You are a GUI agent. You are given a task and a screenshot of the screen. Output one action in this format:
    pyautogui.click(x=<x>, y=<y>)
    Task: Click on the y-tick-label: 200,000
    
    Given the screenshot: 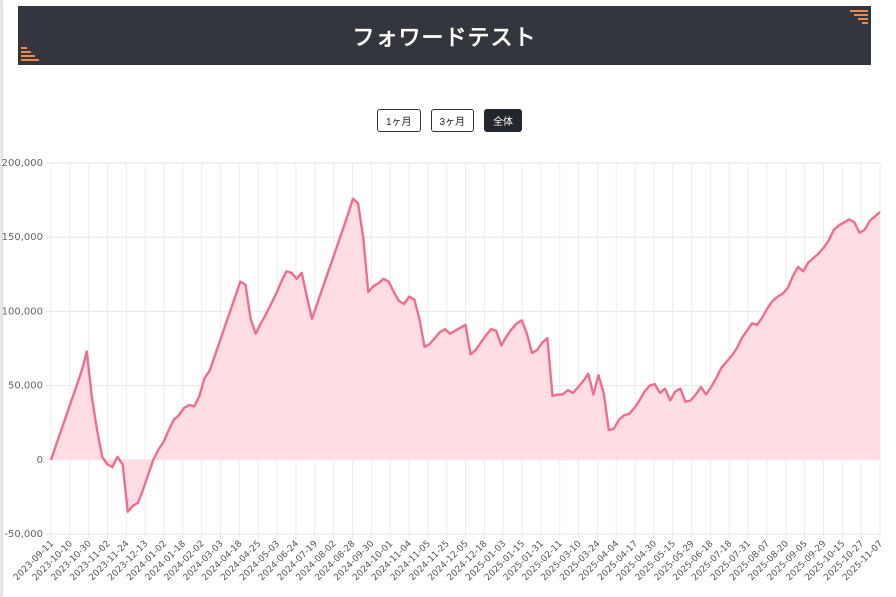 What is the action you would take?
    pyautogui.click(x=22, y=163)
    